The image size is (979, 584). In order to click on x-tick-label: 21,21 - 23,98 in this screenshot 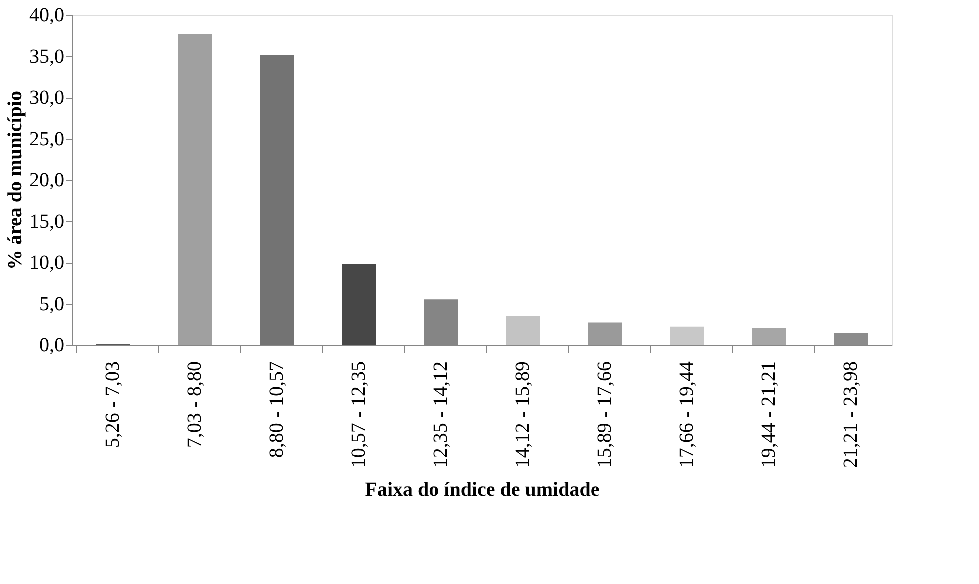, I will do `click(851, 415)`.